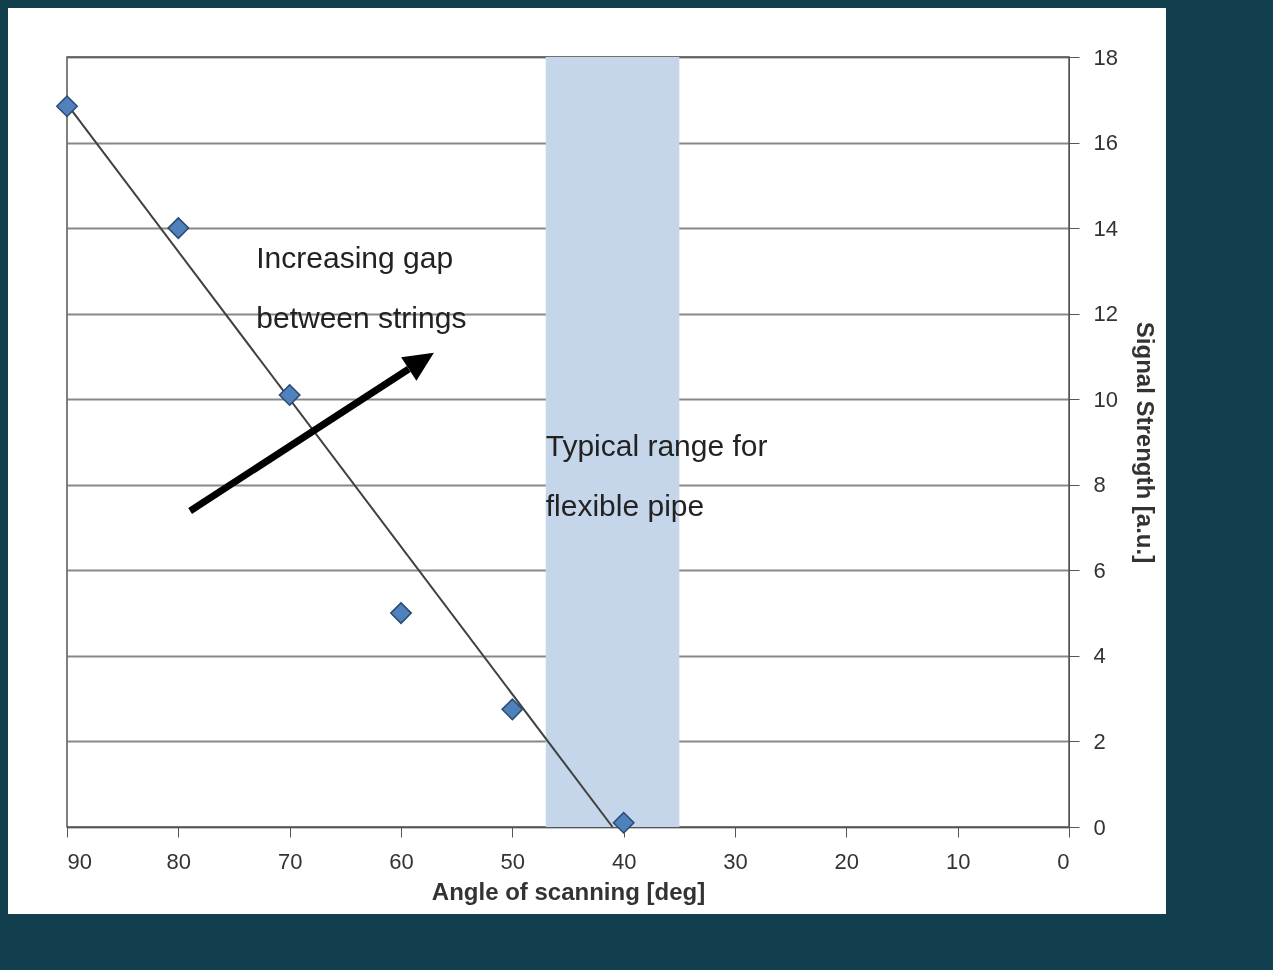  I want to click on y-tick-label: 16, so click(1105, 143).